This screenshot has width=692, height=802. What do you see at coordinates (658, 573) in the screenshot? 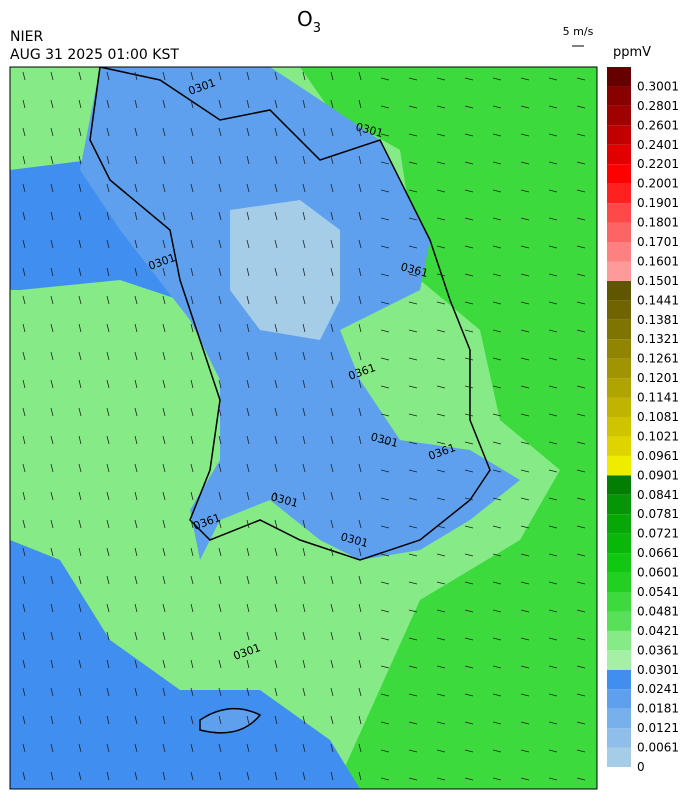
I see `colorbar-label: 0.0601` at bounding box center [658, 573].